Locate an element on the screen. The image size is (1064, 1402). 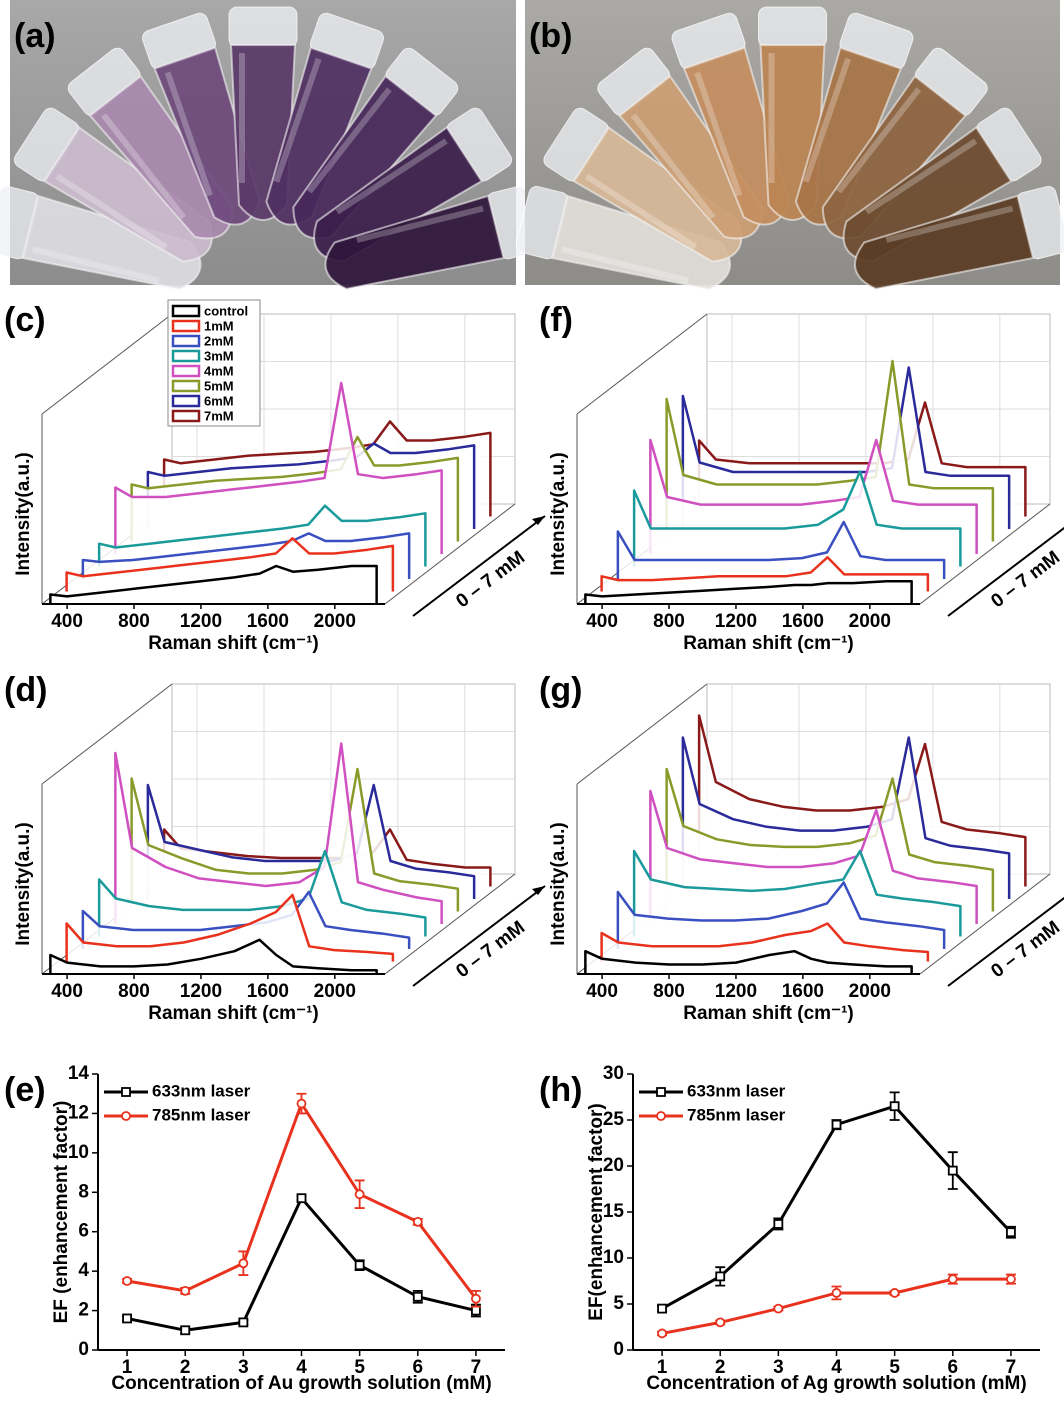
legend-label: 3mM is located at coordinates (219, 355).